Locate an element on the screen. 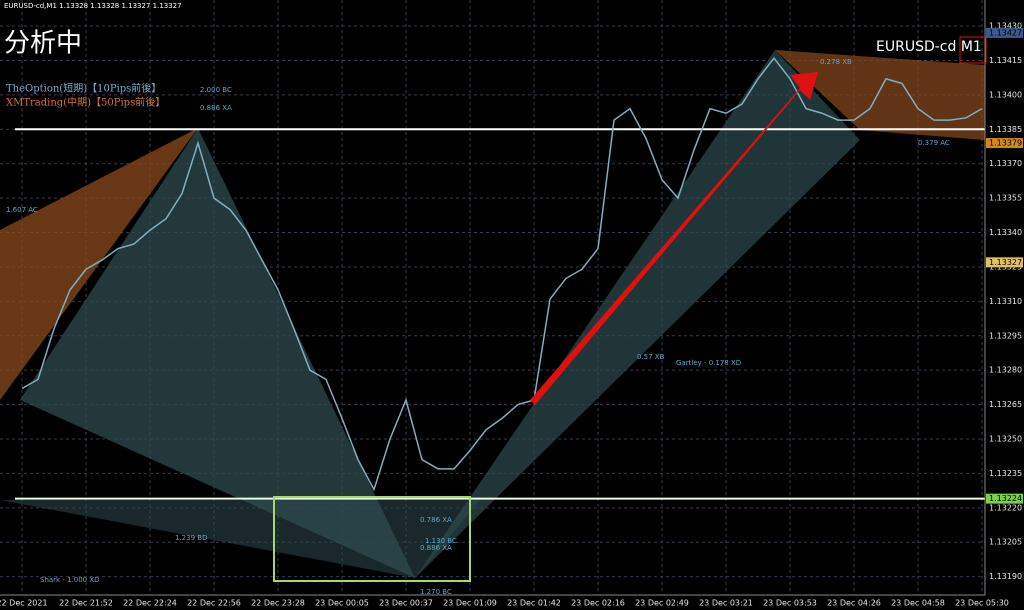 The height and width of the screenshot is (610, 1024). y-tick-label: 1.13280 is located at coordinates (1005, 370).